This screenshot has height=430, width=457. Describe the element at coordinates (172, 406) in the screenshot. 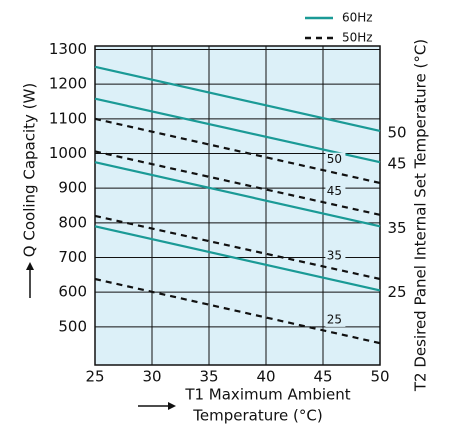

I see `x-arrow-head` at that location.